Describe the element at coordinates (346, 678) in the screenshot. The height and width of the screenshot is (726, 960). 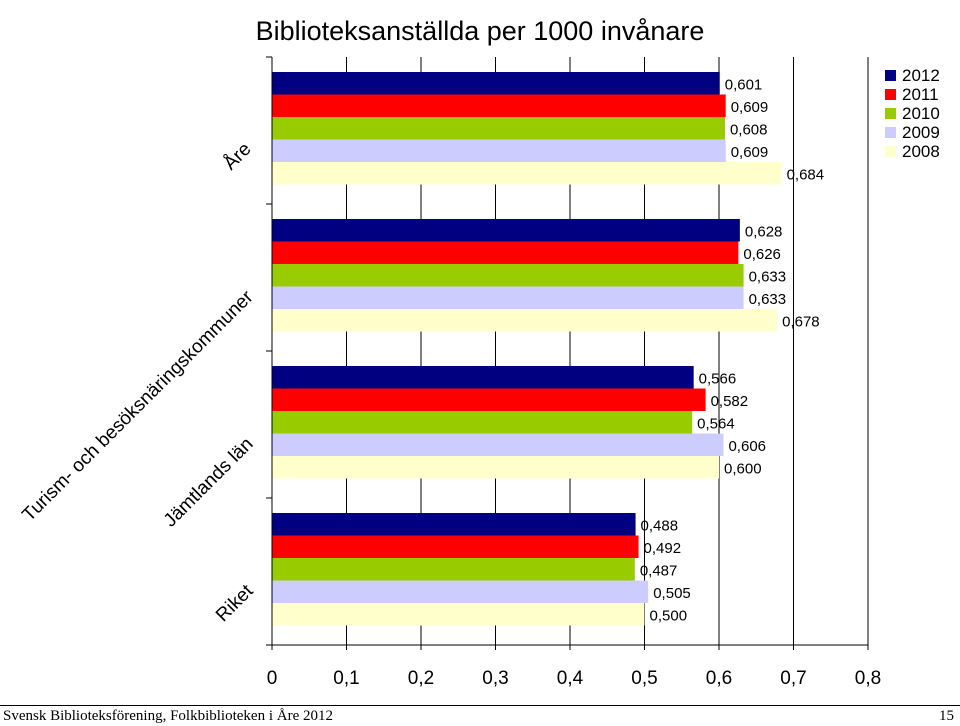
I see `x-tick-label: 0,1` at that location.